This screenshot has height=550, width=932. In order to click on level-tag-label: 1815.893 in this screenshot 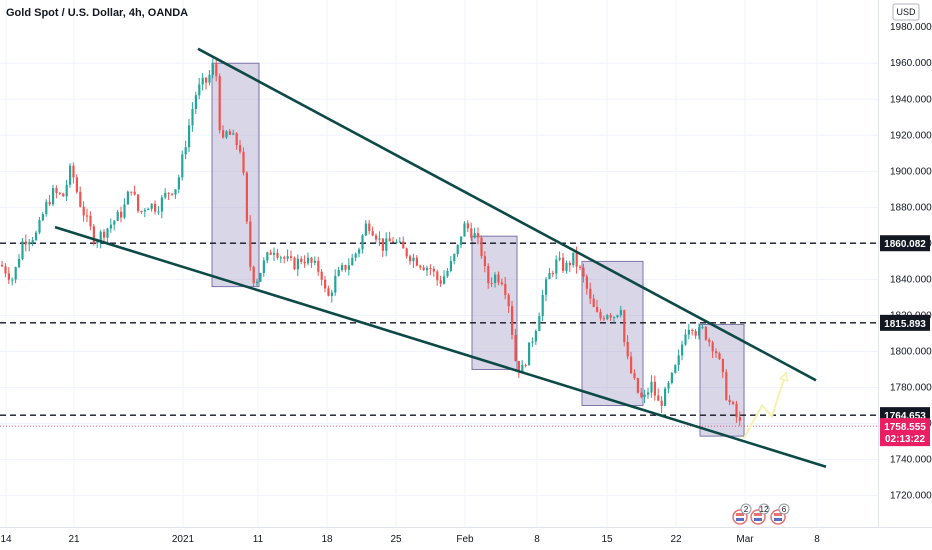, I will do `click(905, 324)`.